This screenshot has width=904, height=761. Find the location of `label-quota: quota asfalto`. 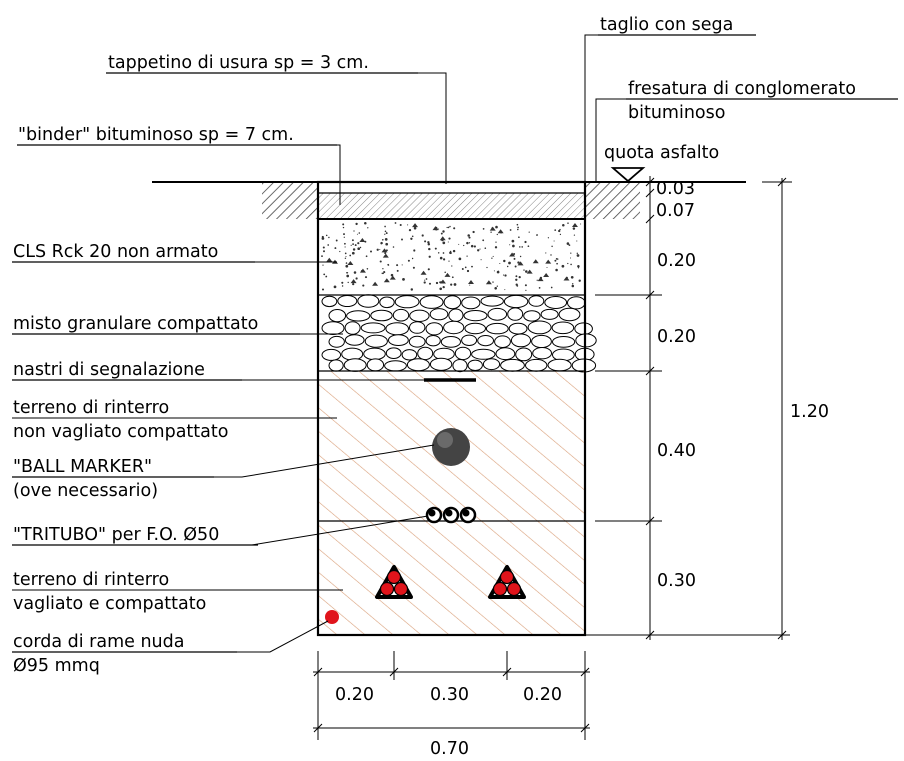

label-quota: quota asfalto is located at coordinates (661, 153).